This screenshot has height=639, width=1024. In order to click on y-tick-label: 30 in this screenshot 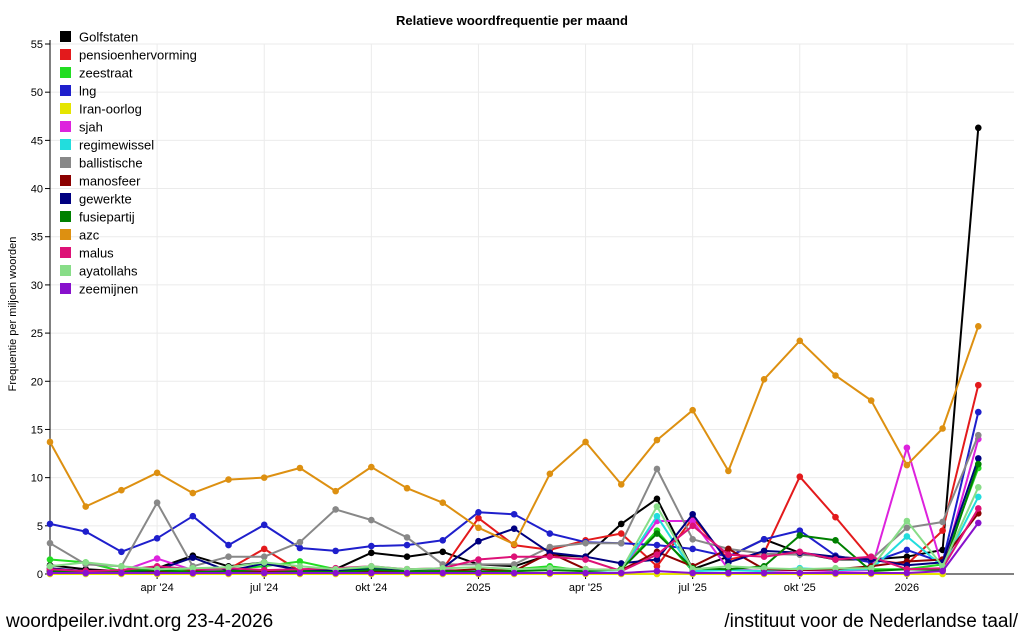, I will do `click(37, 286)`.